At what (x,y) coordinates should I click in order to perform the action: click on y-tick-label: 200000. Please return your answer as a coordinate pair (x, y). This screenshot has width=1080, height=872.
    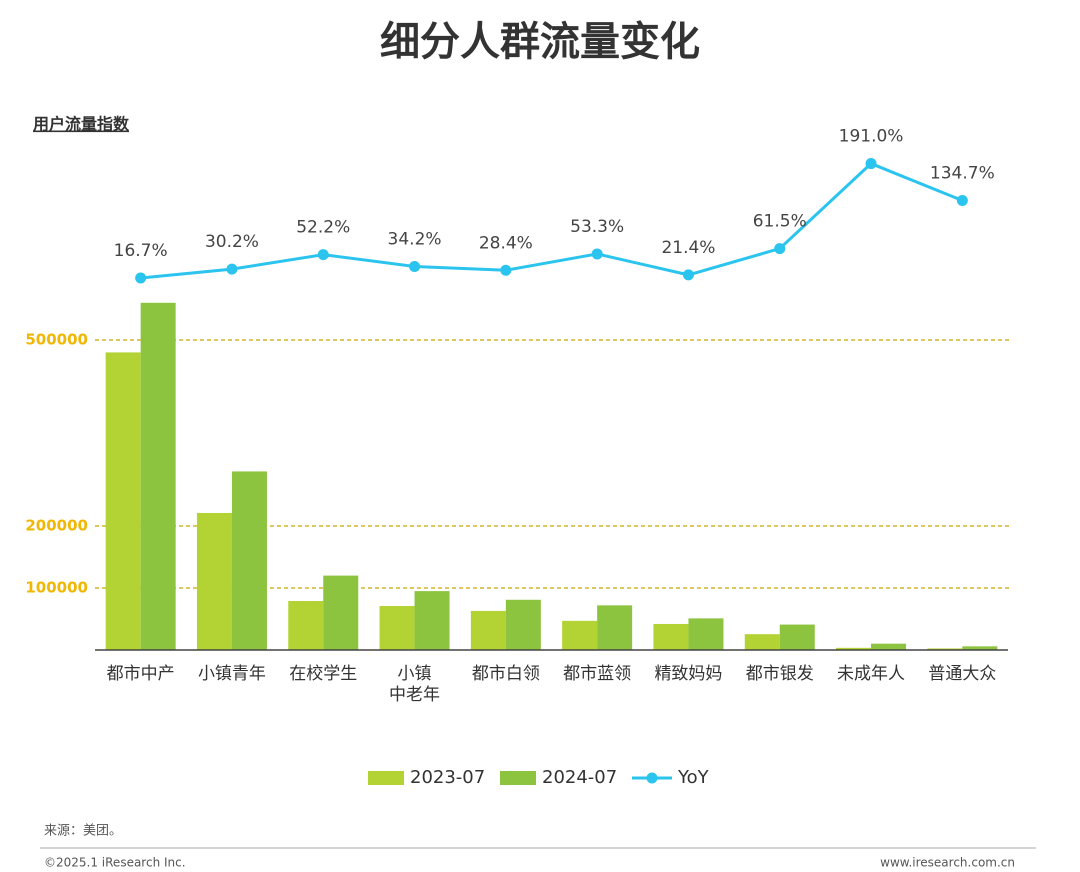
    Looking at the image, I should click on (56, 526).